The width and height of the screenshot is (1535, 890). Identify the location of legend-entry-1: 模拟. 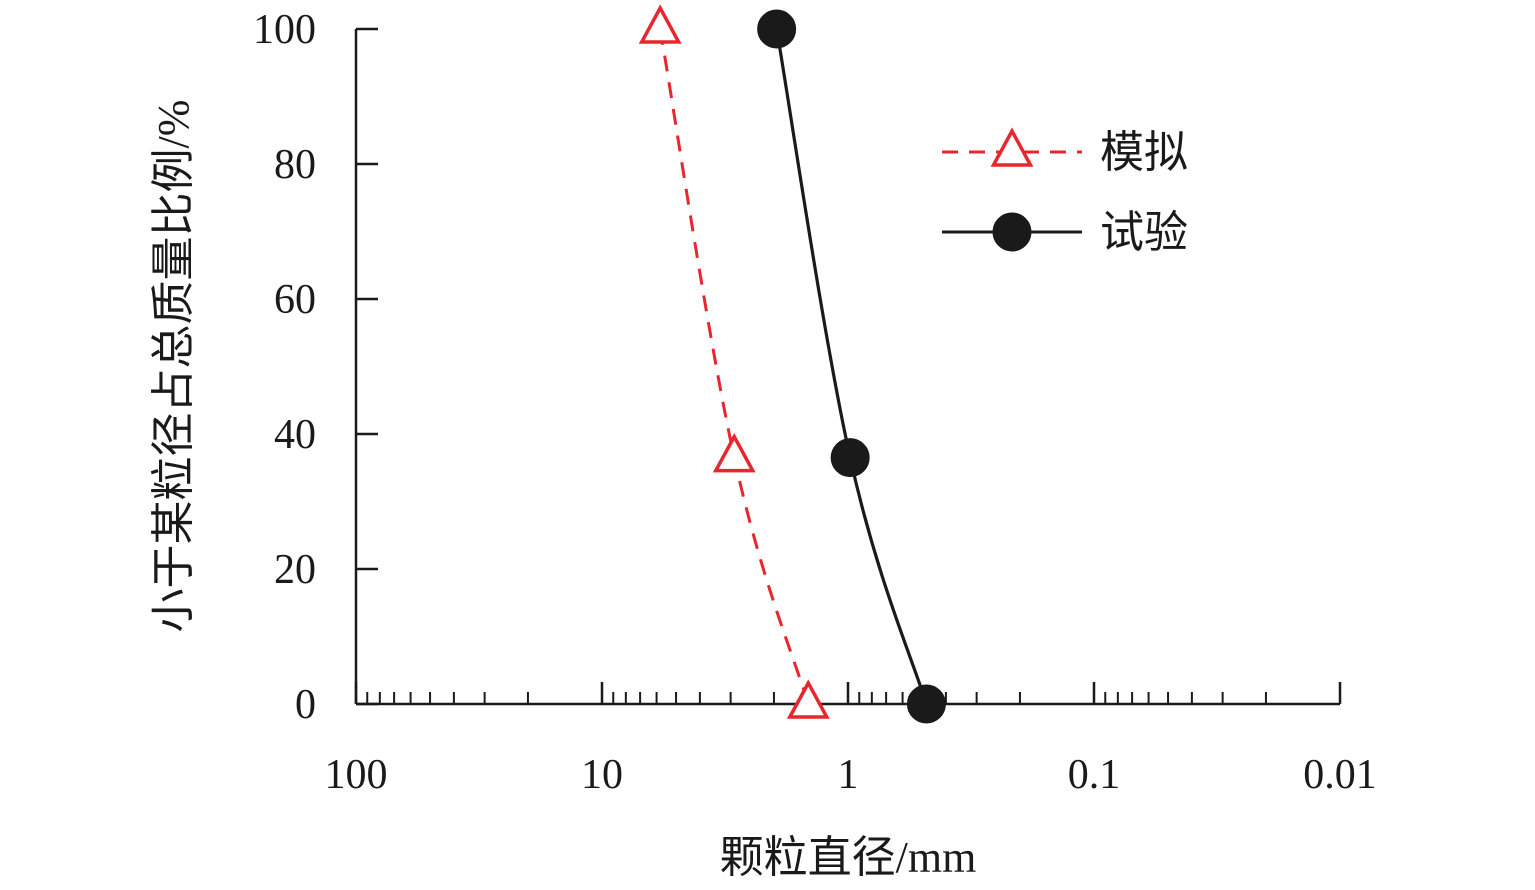
(1065, 152).